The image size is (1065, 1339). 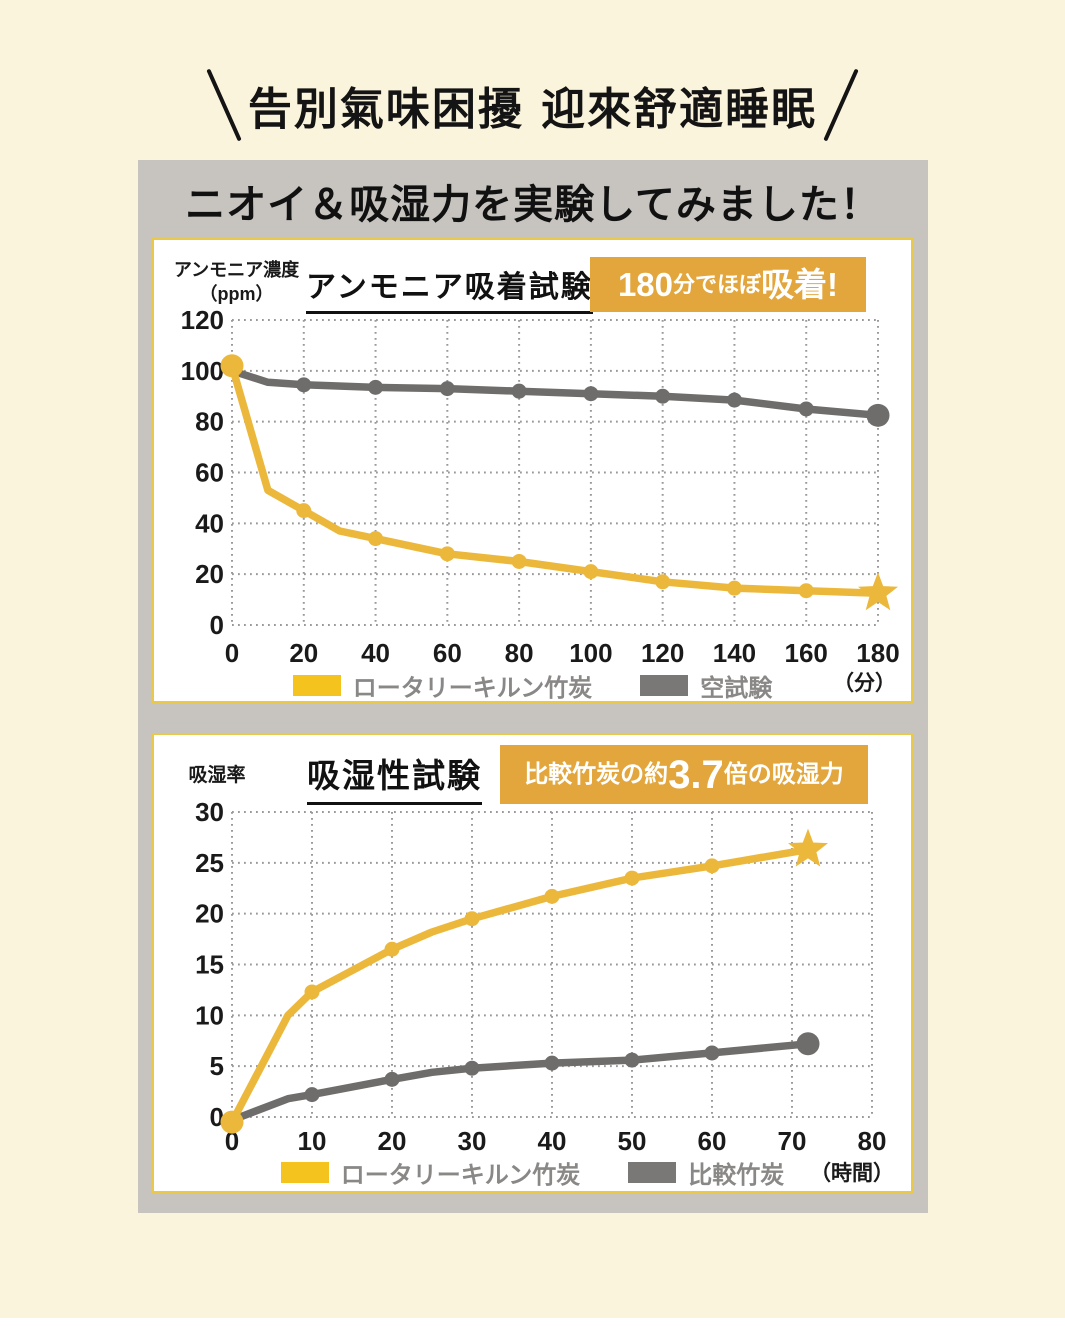 I want to click on legend-item: 空試験, so click(x=706, y=685).